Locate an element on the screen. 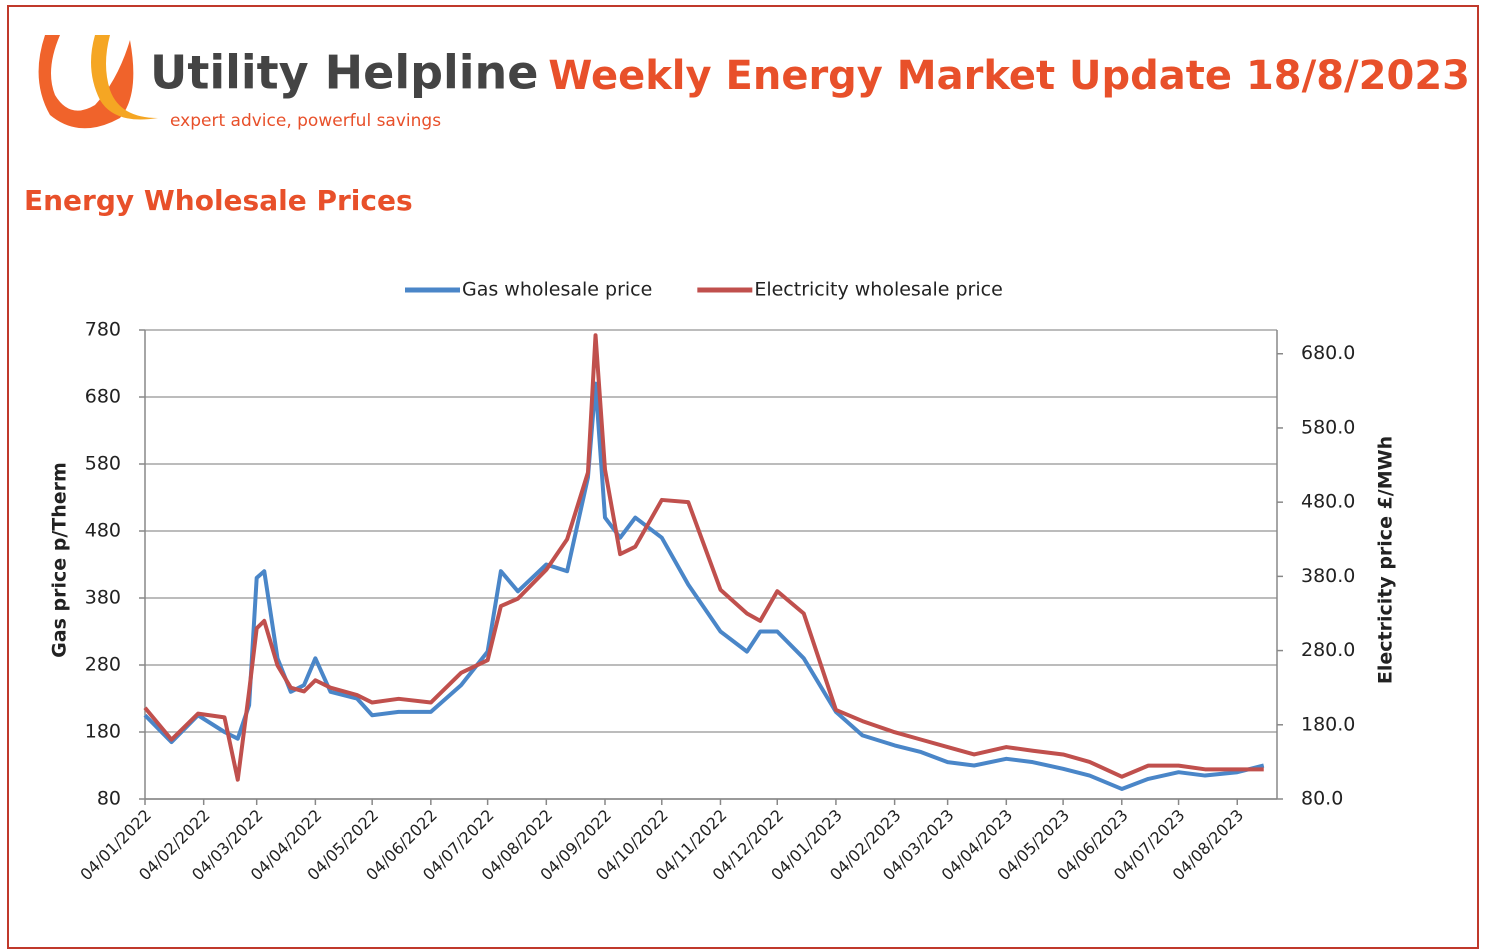 The image size is (1486, 951). y-tick-label: 380 is located at coordinates (103, 598).